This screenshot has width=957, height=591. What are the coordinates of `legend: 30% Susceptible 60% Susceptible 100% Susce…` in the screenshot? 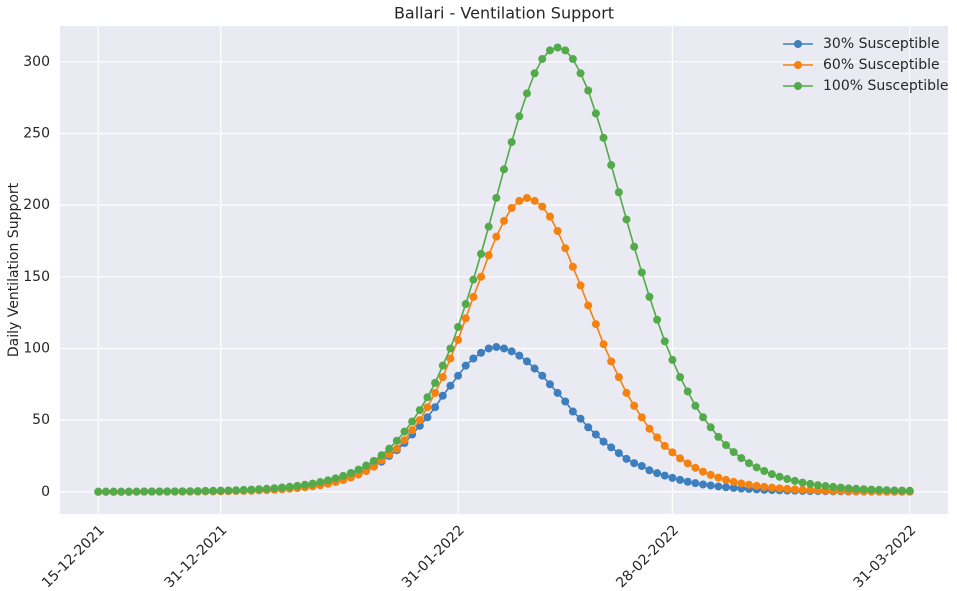 It's located at (866, 65).